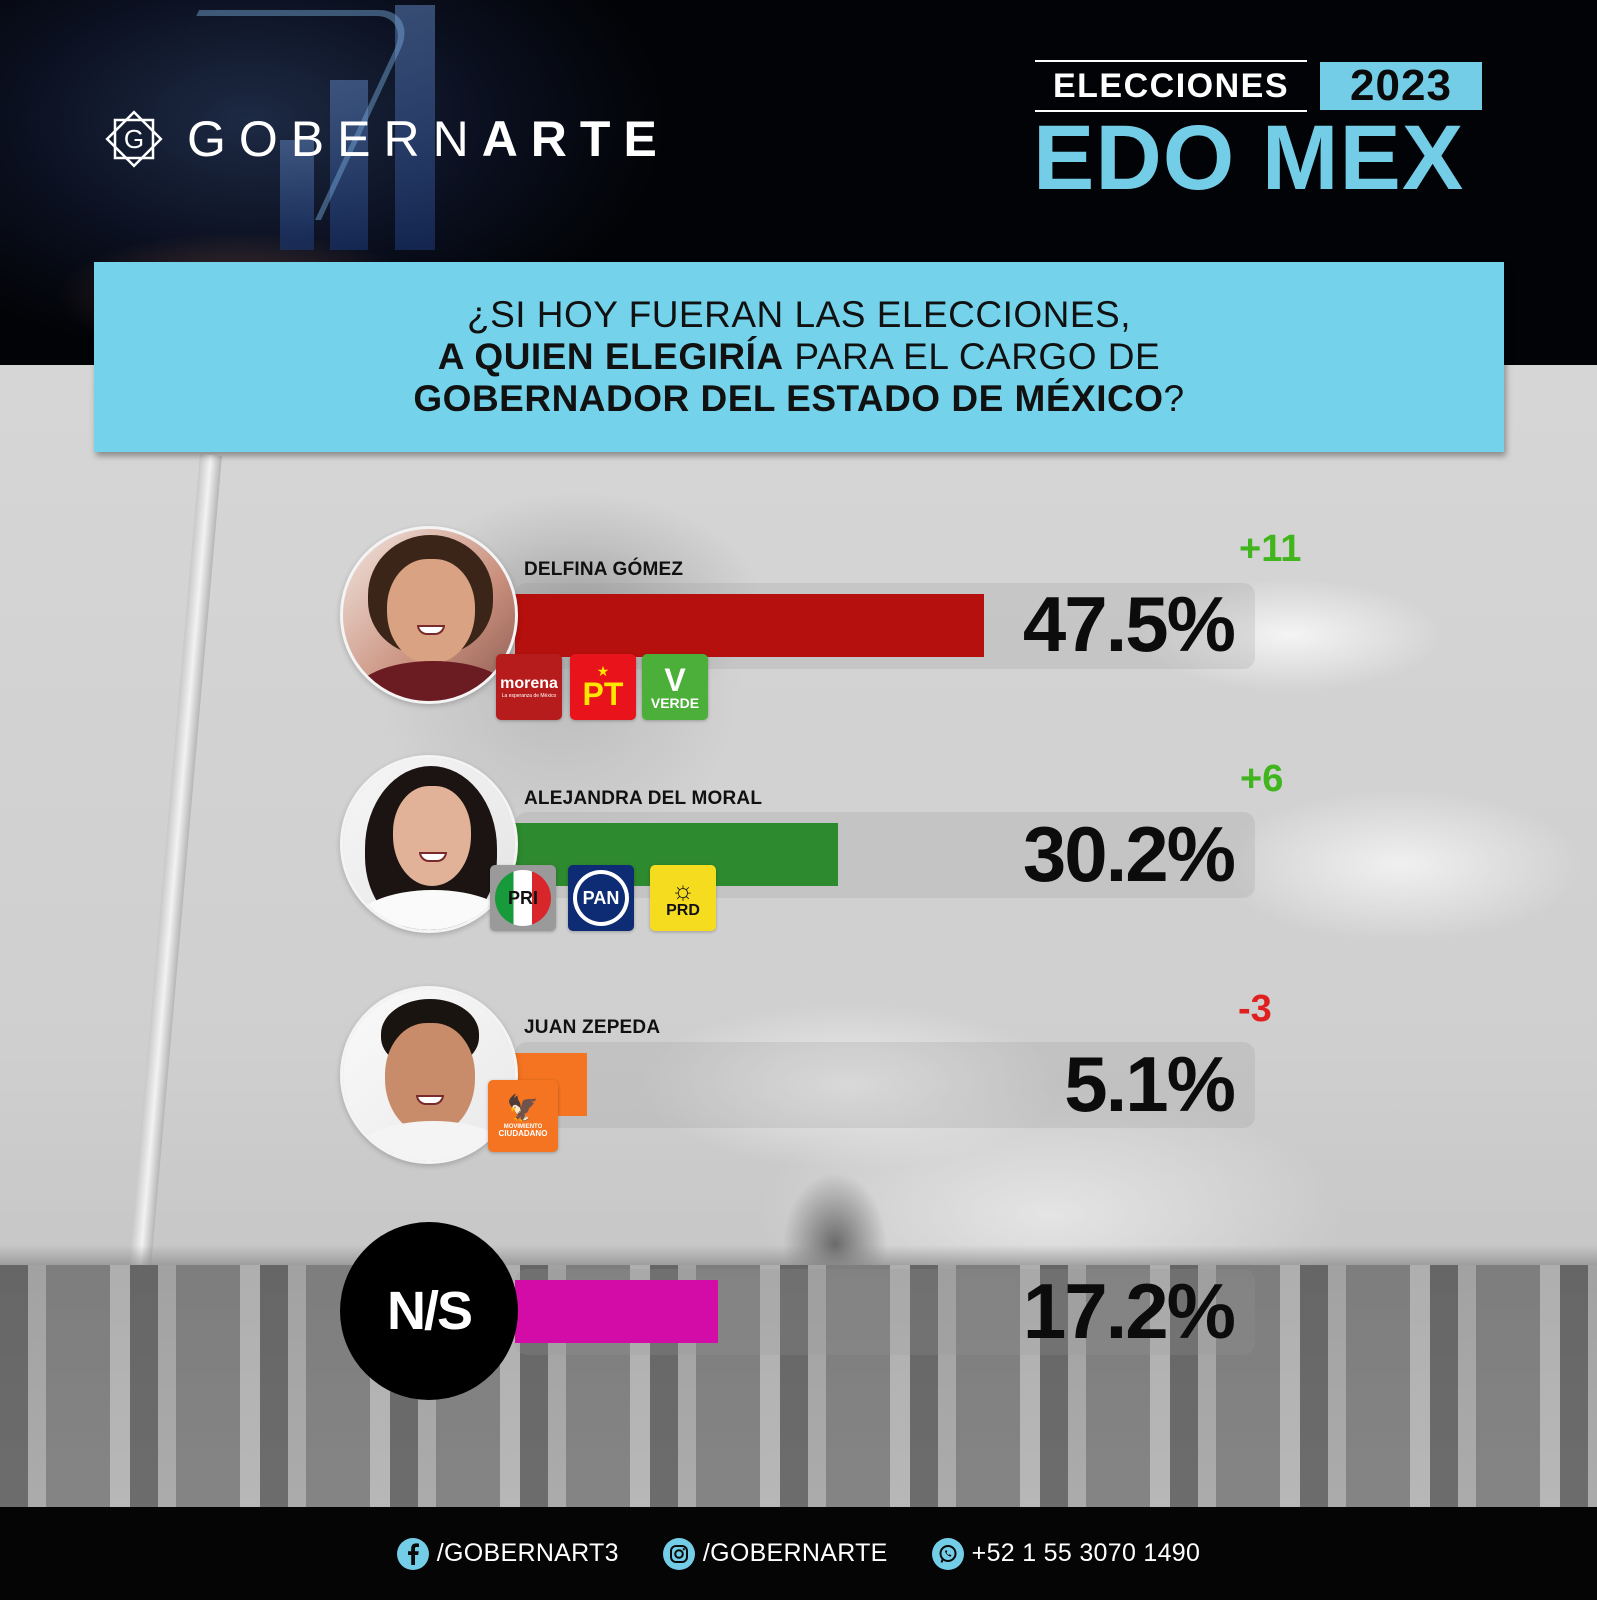  I want to click on change-badge: +6, so click(1262, 779).